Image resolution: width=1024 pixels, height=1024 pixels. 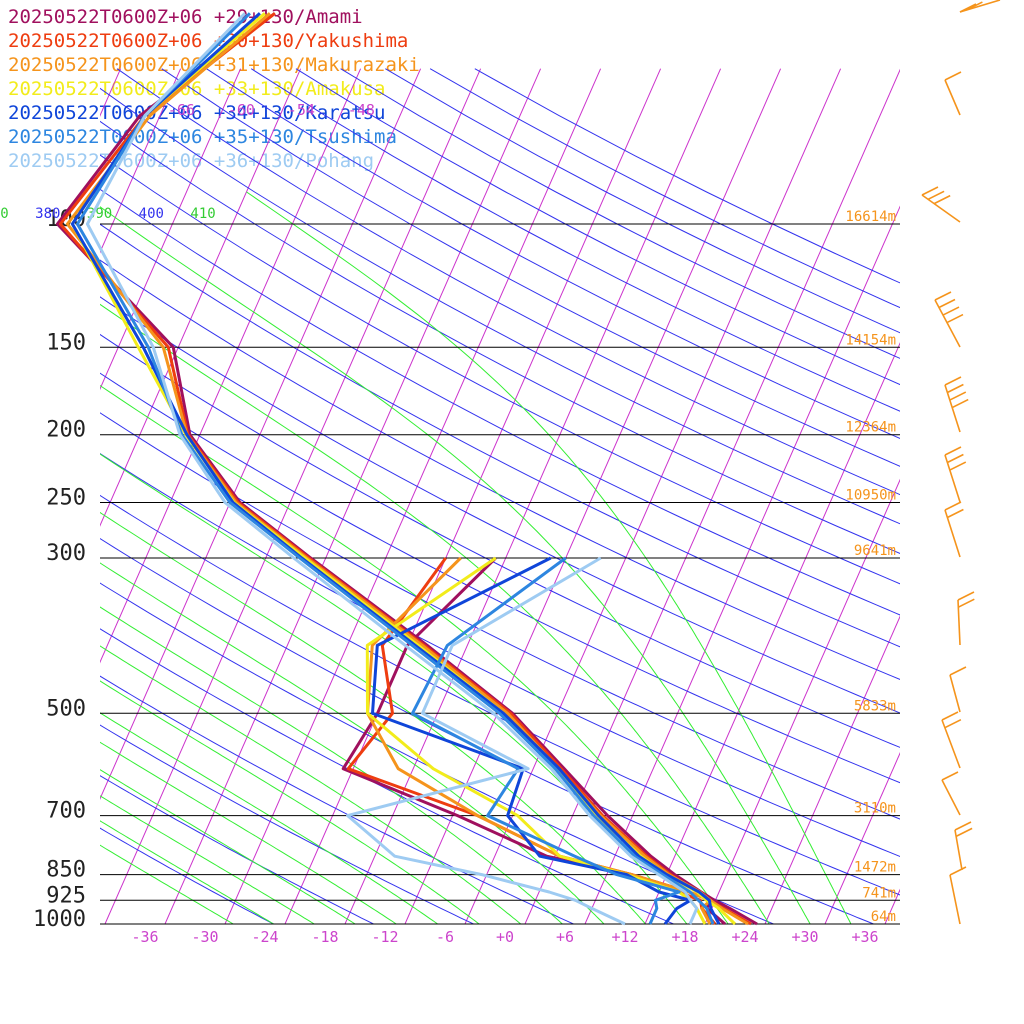 What do you see at coordinates (870, 340) in the screenshot?
I see `height-label: 14154m` at bounding box center [870, 340].